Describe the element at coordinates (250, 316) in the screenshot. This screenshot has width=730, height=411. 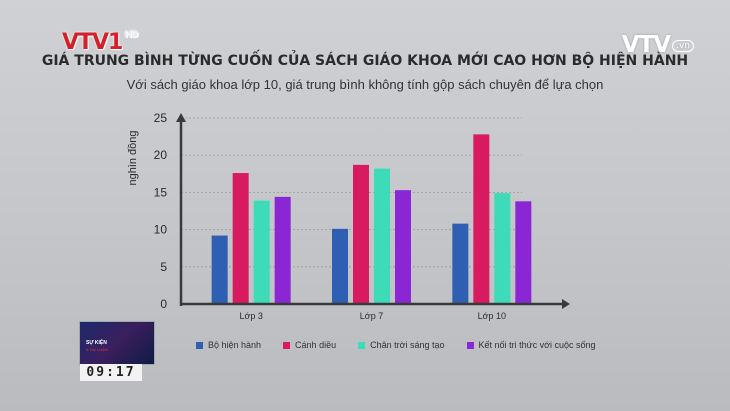
I see `x-tick-label: Lớp 3` at that location.